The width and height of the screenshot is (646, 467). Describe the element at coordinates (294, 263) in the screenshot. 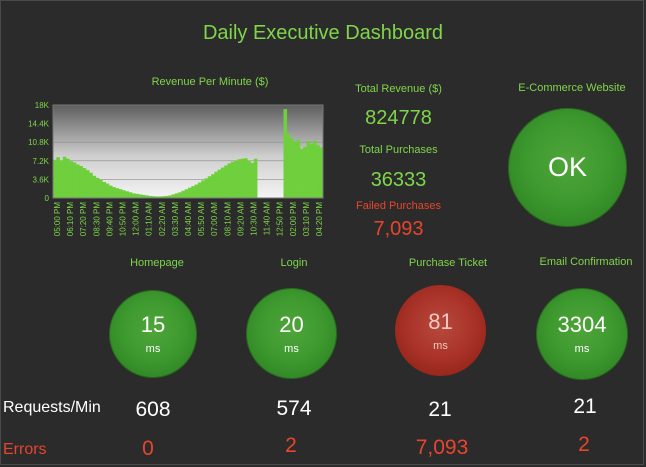

I see `login-label: Login` at that location.